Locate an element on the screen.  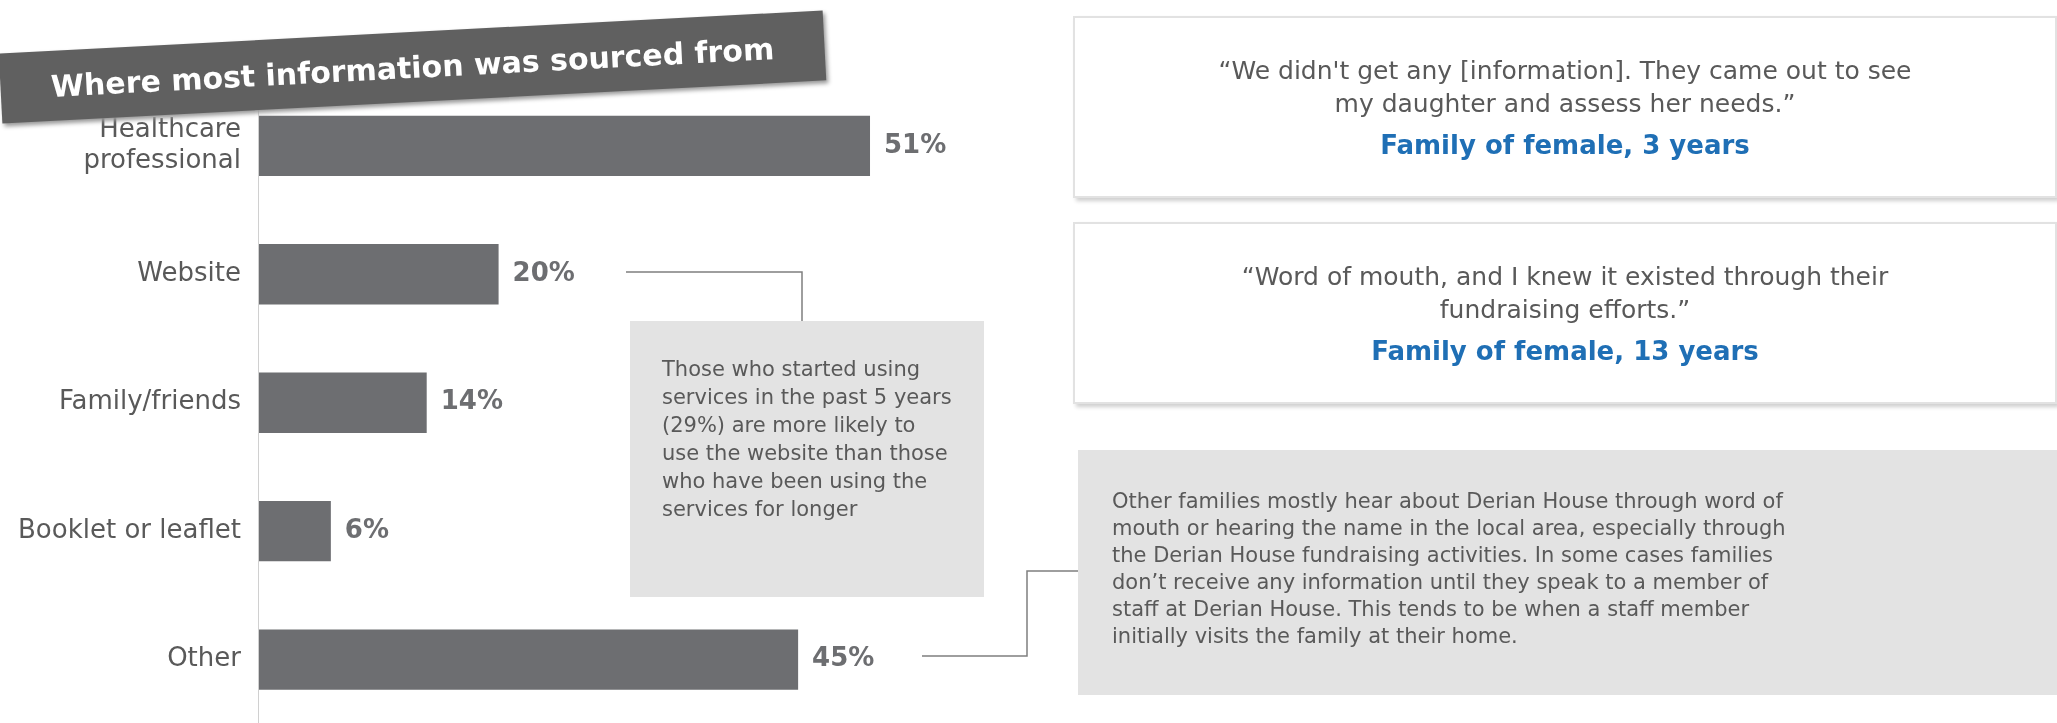
data-label: 20% is located at coordinates (543, 272).